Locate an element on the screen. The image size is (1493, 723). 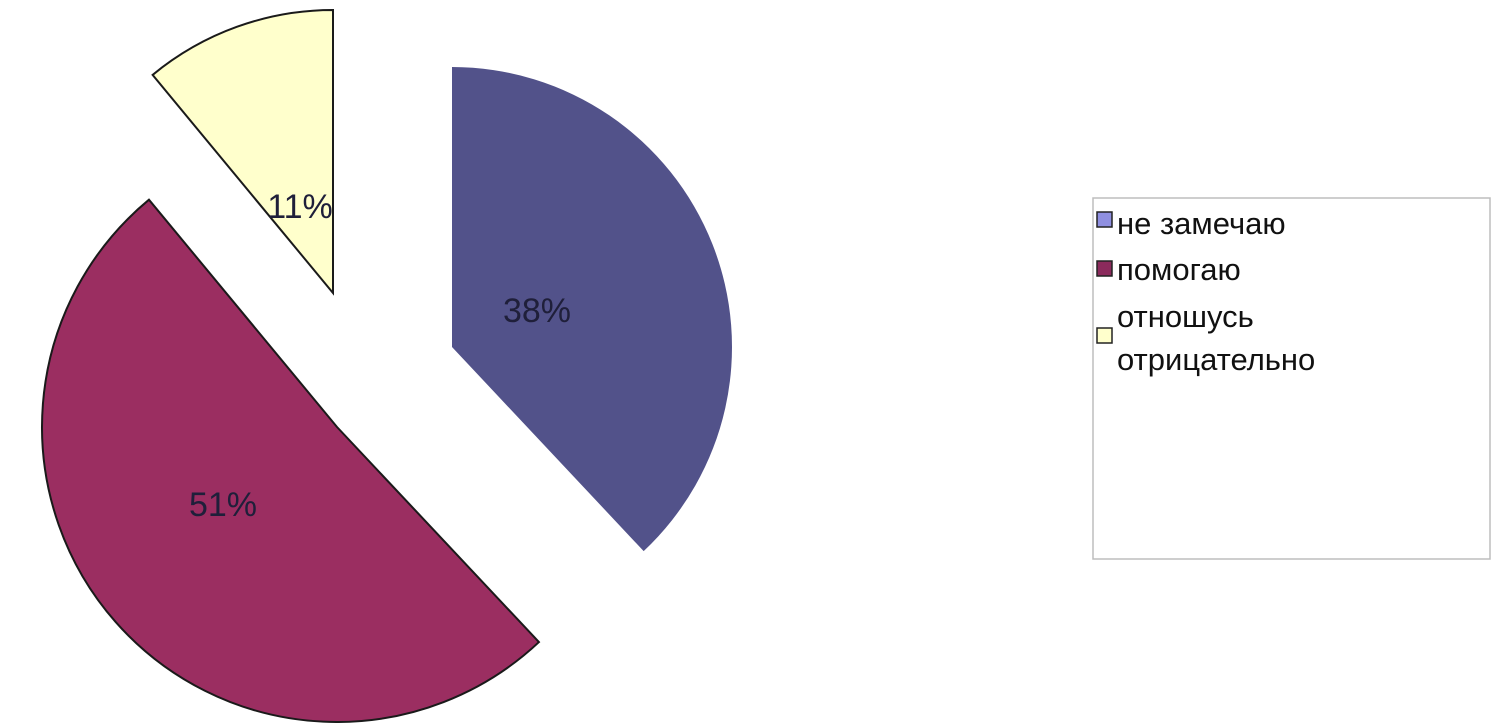
legend-item-3: отношусь отрицательно is located at coordinates (1205, 338).